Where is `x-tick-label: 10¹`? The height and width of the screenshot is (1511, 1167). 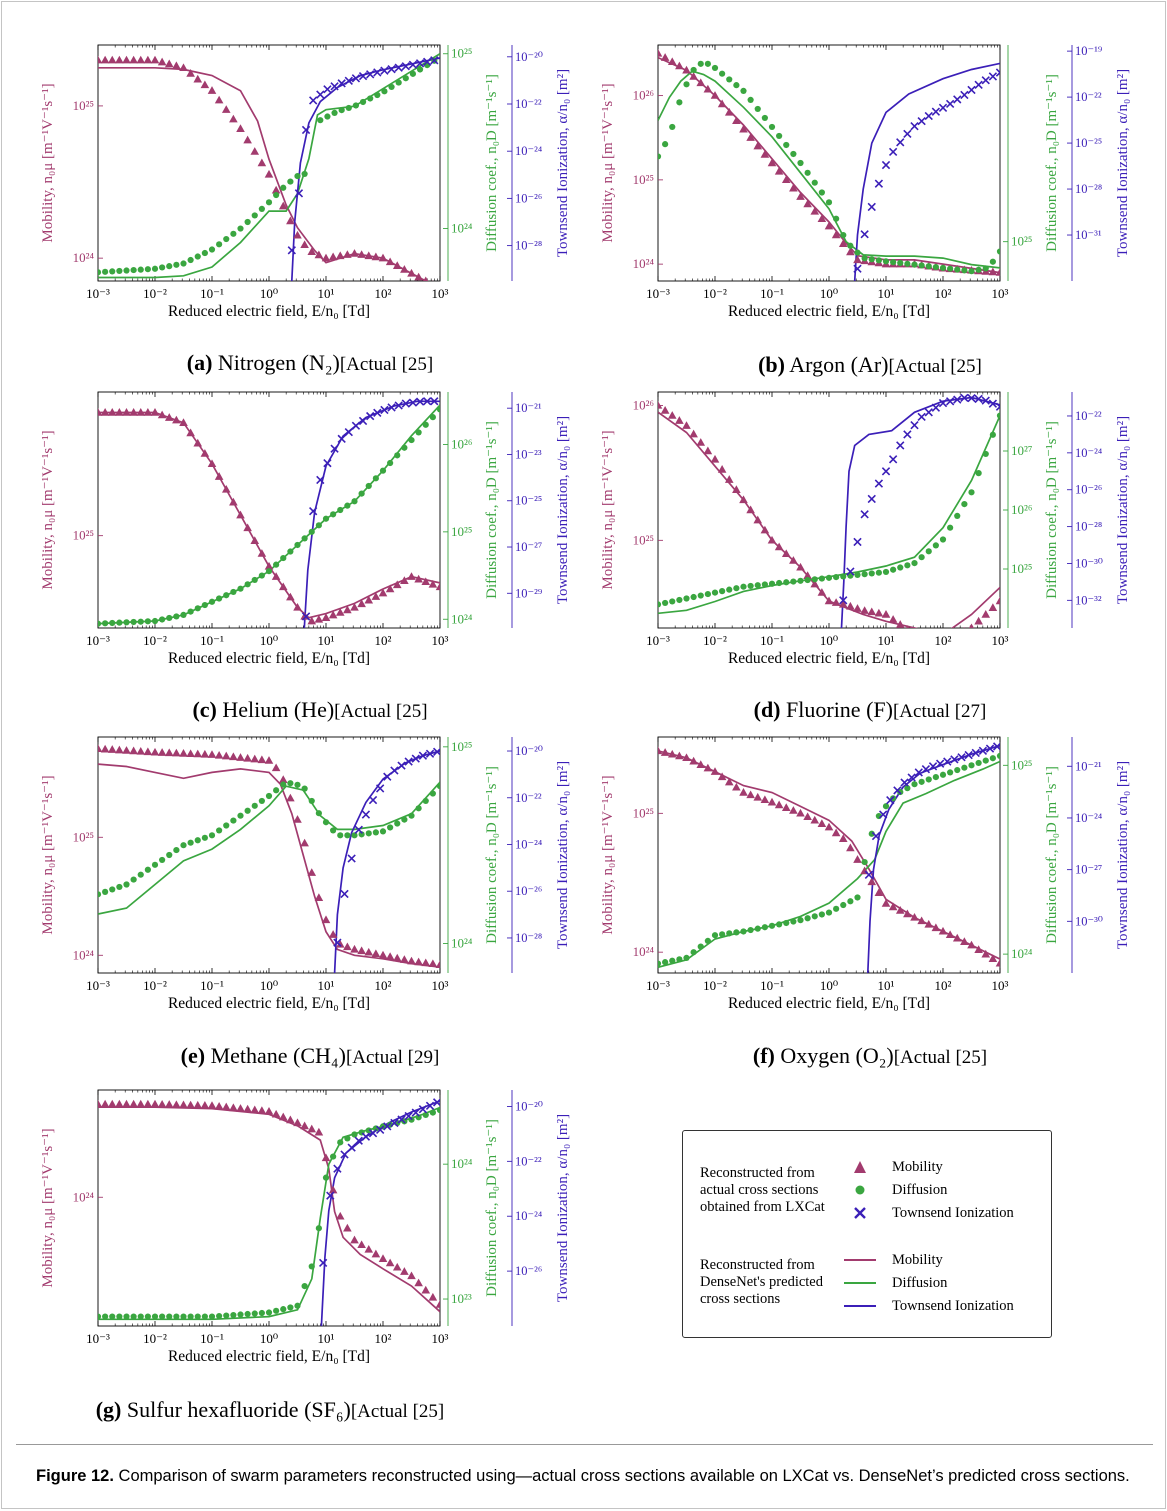
x-tick-label: 10¹ is located at coordinates (326, 985).